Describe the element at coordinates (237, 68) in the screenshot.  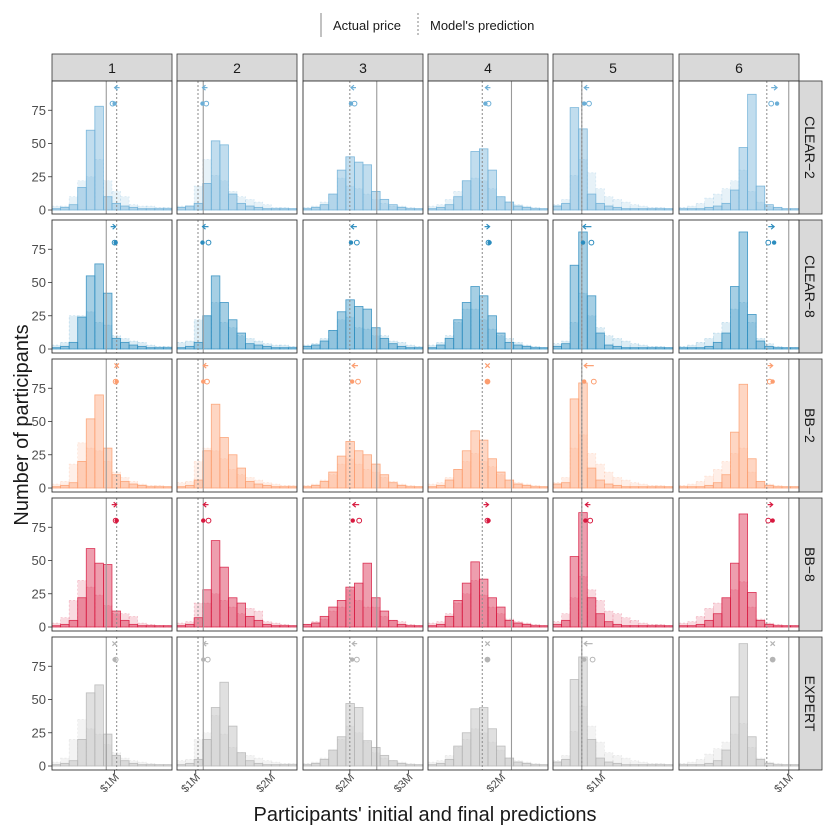
I see `column-strip-label: 2` at that location.